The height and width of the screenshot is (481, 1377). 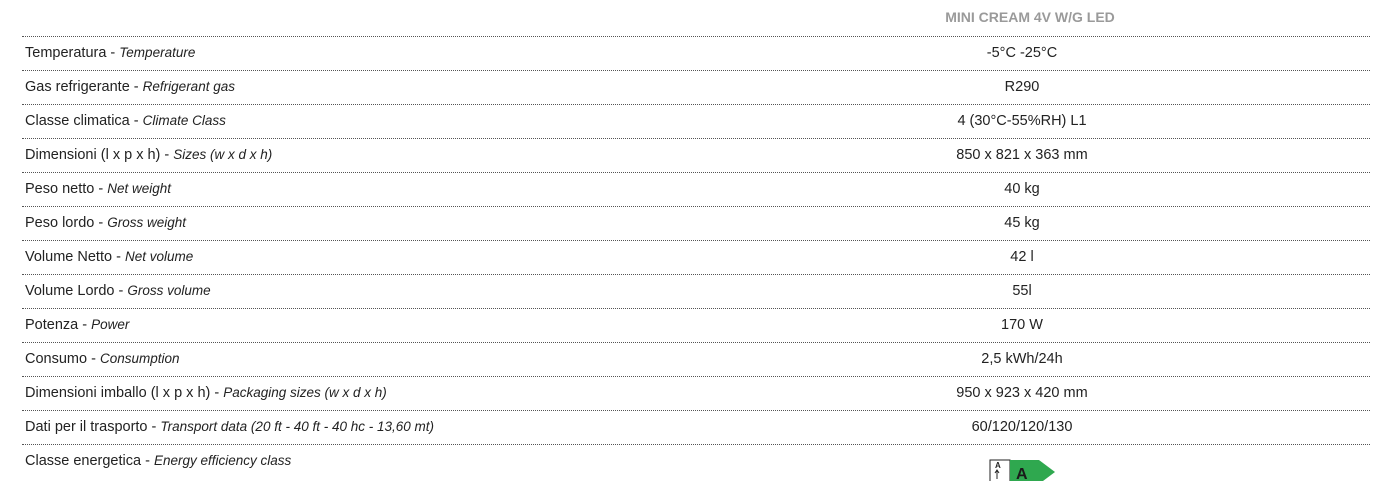 I want to click on spec-value: 60/120/120/130, so click(x=1022, y=427).